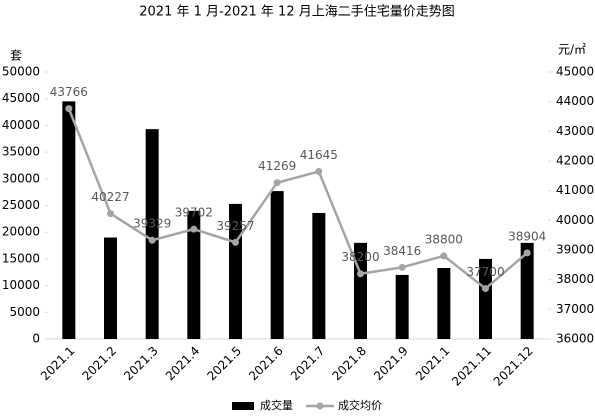 The width and height of the screenshot is (595, 419). What do you see at coordinates (194, 213) in the screenshot?
I see `value-label: 39702` at bounding box center [194, 213].